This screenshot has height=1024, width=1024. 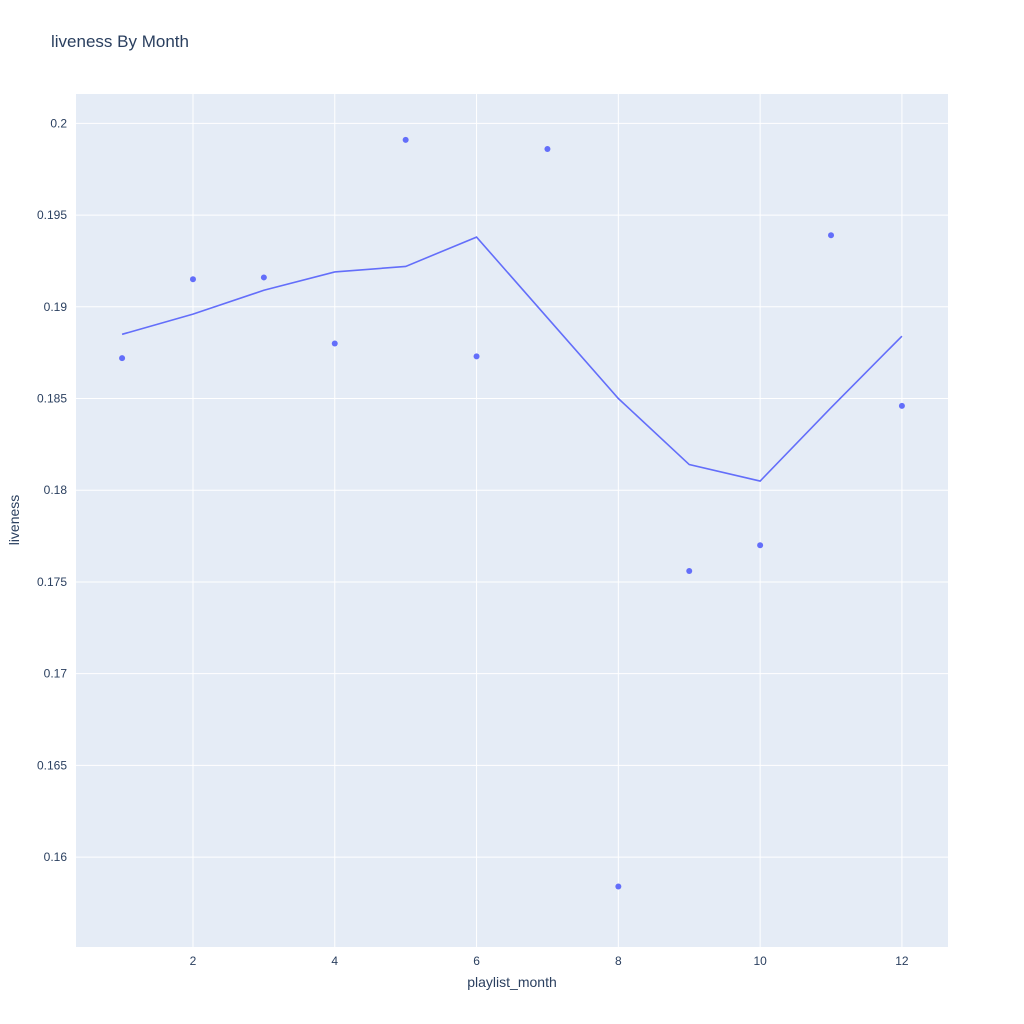 I want to click on y-axis-title: liveness, so click(x=14, y=520).